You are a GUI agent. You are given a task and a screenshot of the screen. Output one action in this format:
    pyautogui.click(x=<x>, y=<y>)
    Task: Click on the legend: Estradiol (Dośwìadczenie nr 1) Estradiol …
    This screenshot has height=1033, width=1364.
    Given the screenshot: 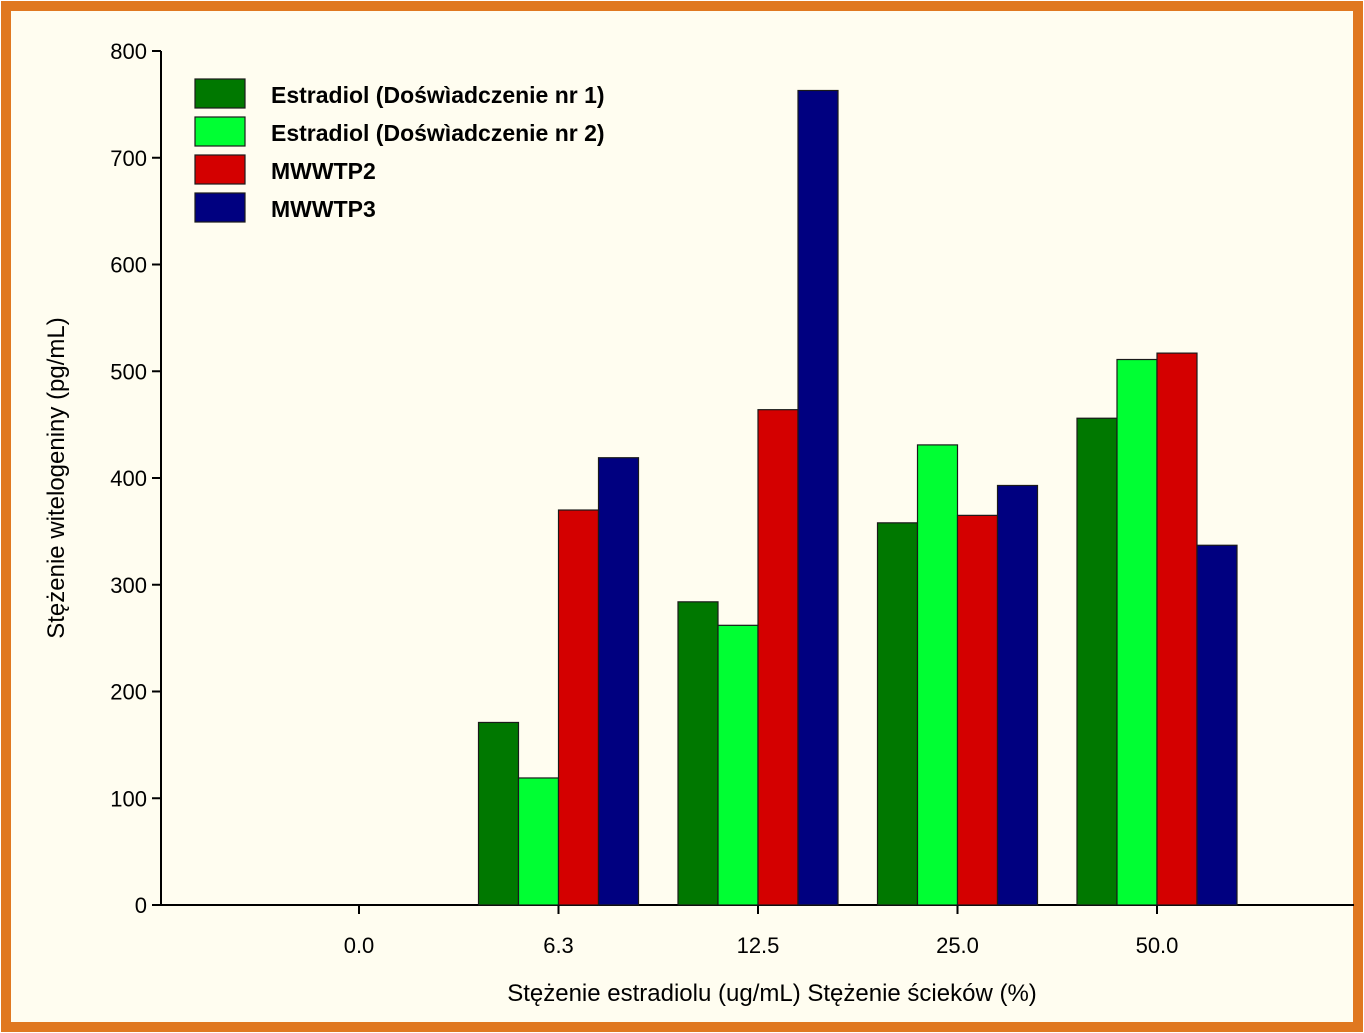 What is the action you would take?
    pyautogui.click(x=399, y=150)
    